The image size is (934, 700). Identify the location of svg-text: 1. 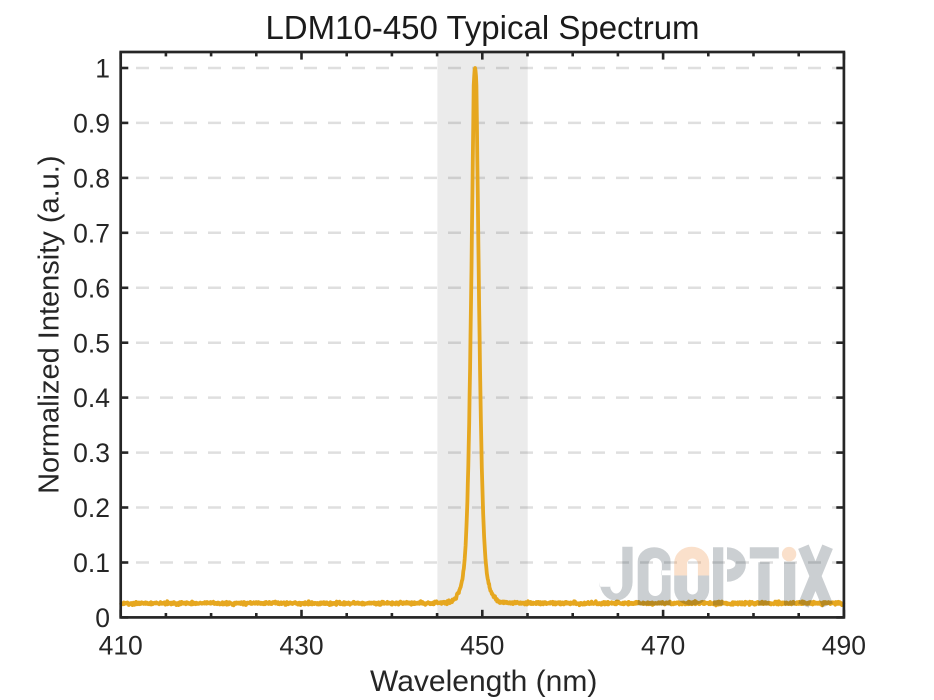
(102, 69).